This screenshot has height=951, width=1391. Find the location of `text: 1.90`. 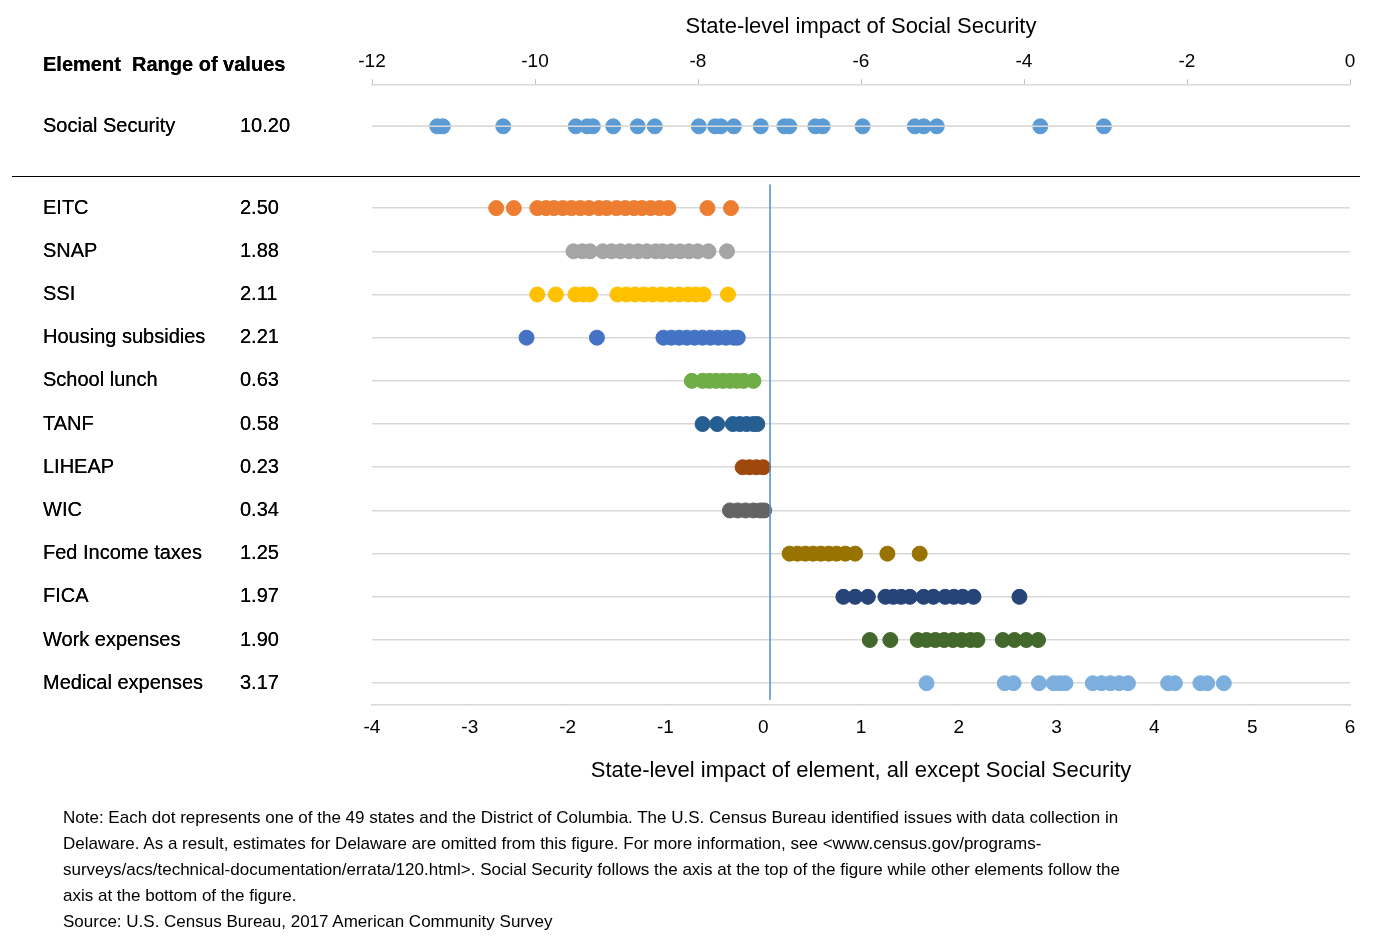

text: 1.90 is located at coordinates (259, 638).